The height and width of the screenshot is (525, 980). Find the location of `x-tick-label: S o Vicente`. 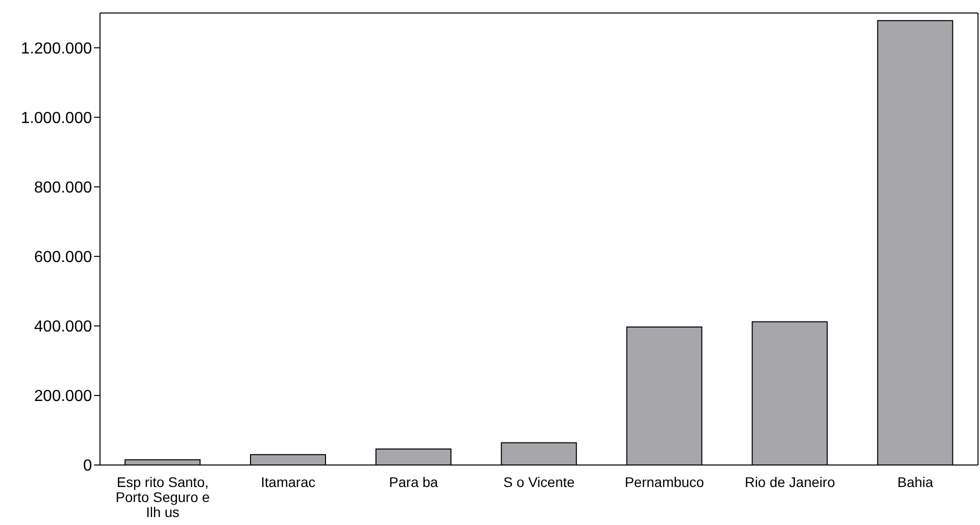

x-tick-label: S o Vicente is located at coordinates (539, 482).